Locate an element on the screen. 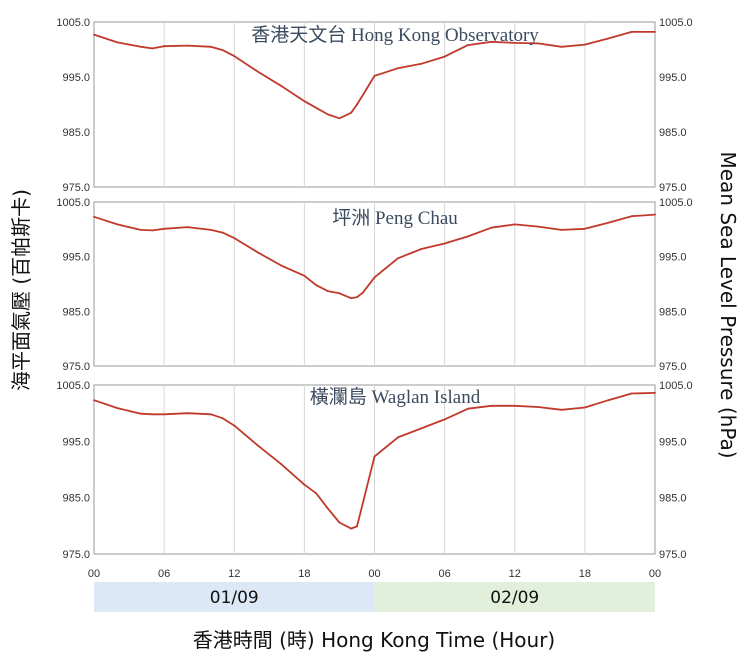 This screenshot has height=664, width=741. panel-title: 香港天文台 Hong Kong Observatory is located at coordinates (395, 35).